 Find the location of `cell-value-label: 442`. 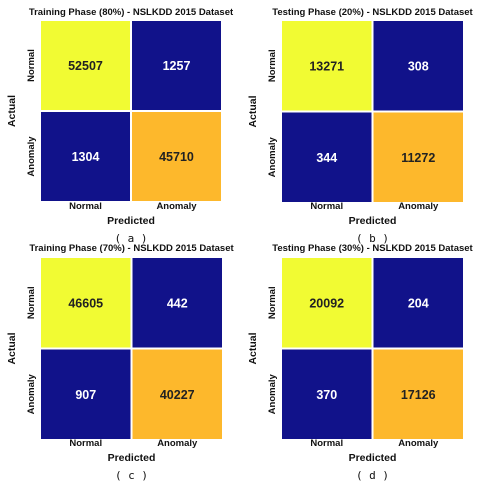

cell-value-label: 442 is located at coordinates (177, 303).